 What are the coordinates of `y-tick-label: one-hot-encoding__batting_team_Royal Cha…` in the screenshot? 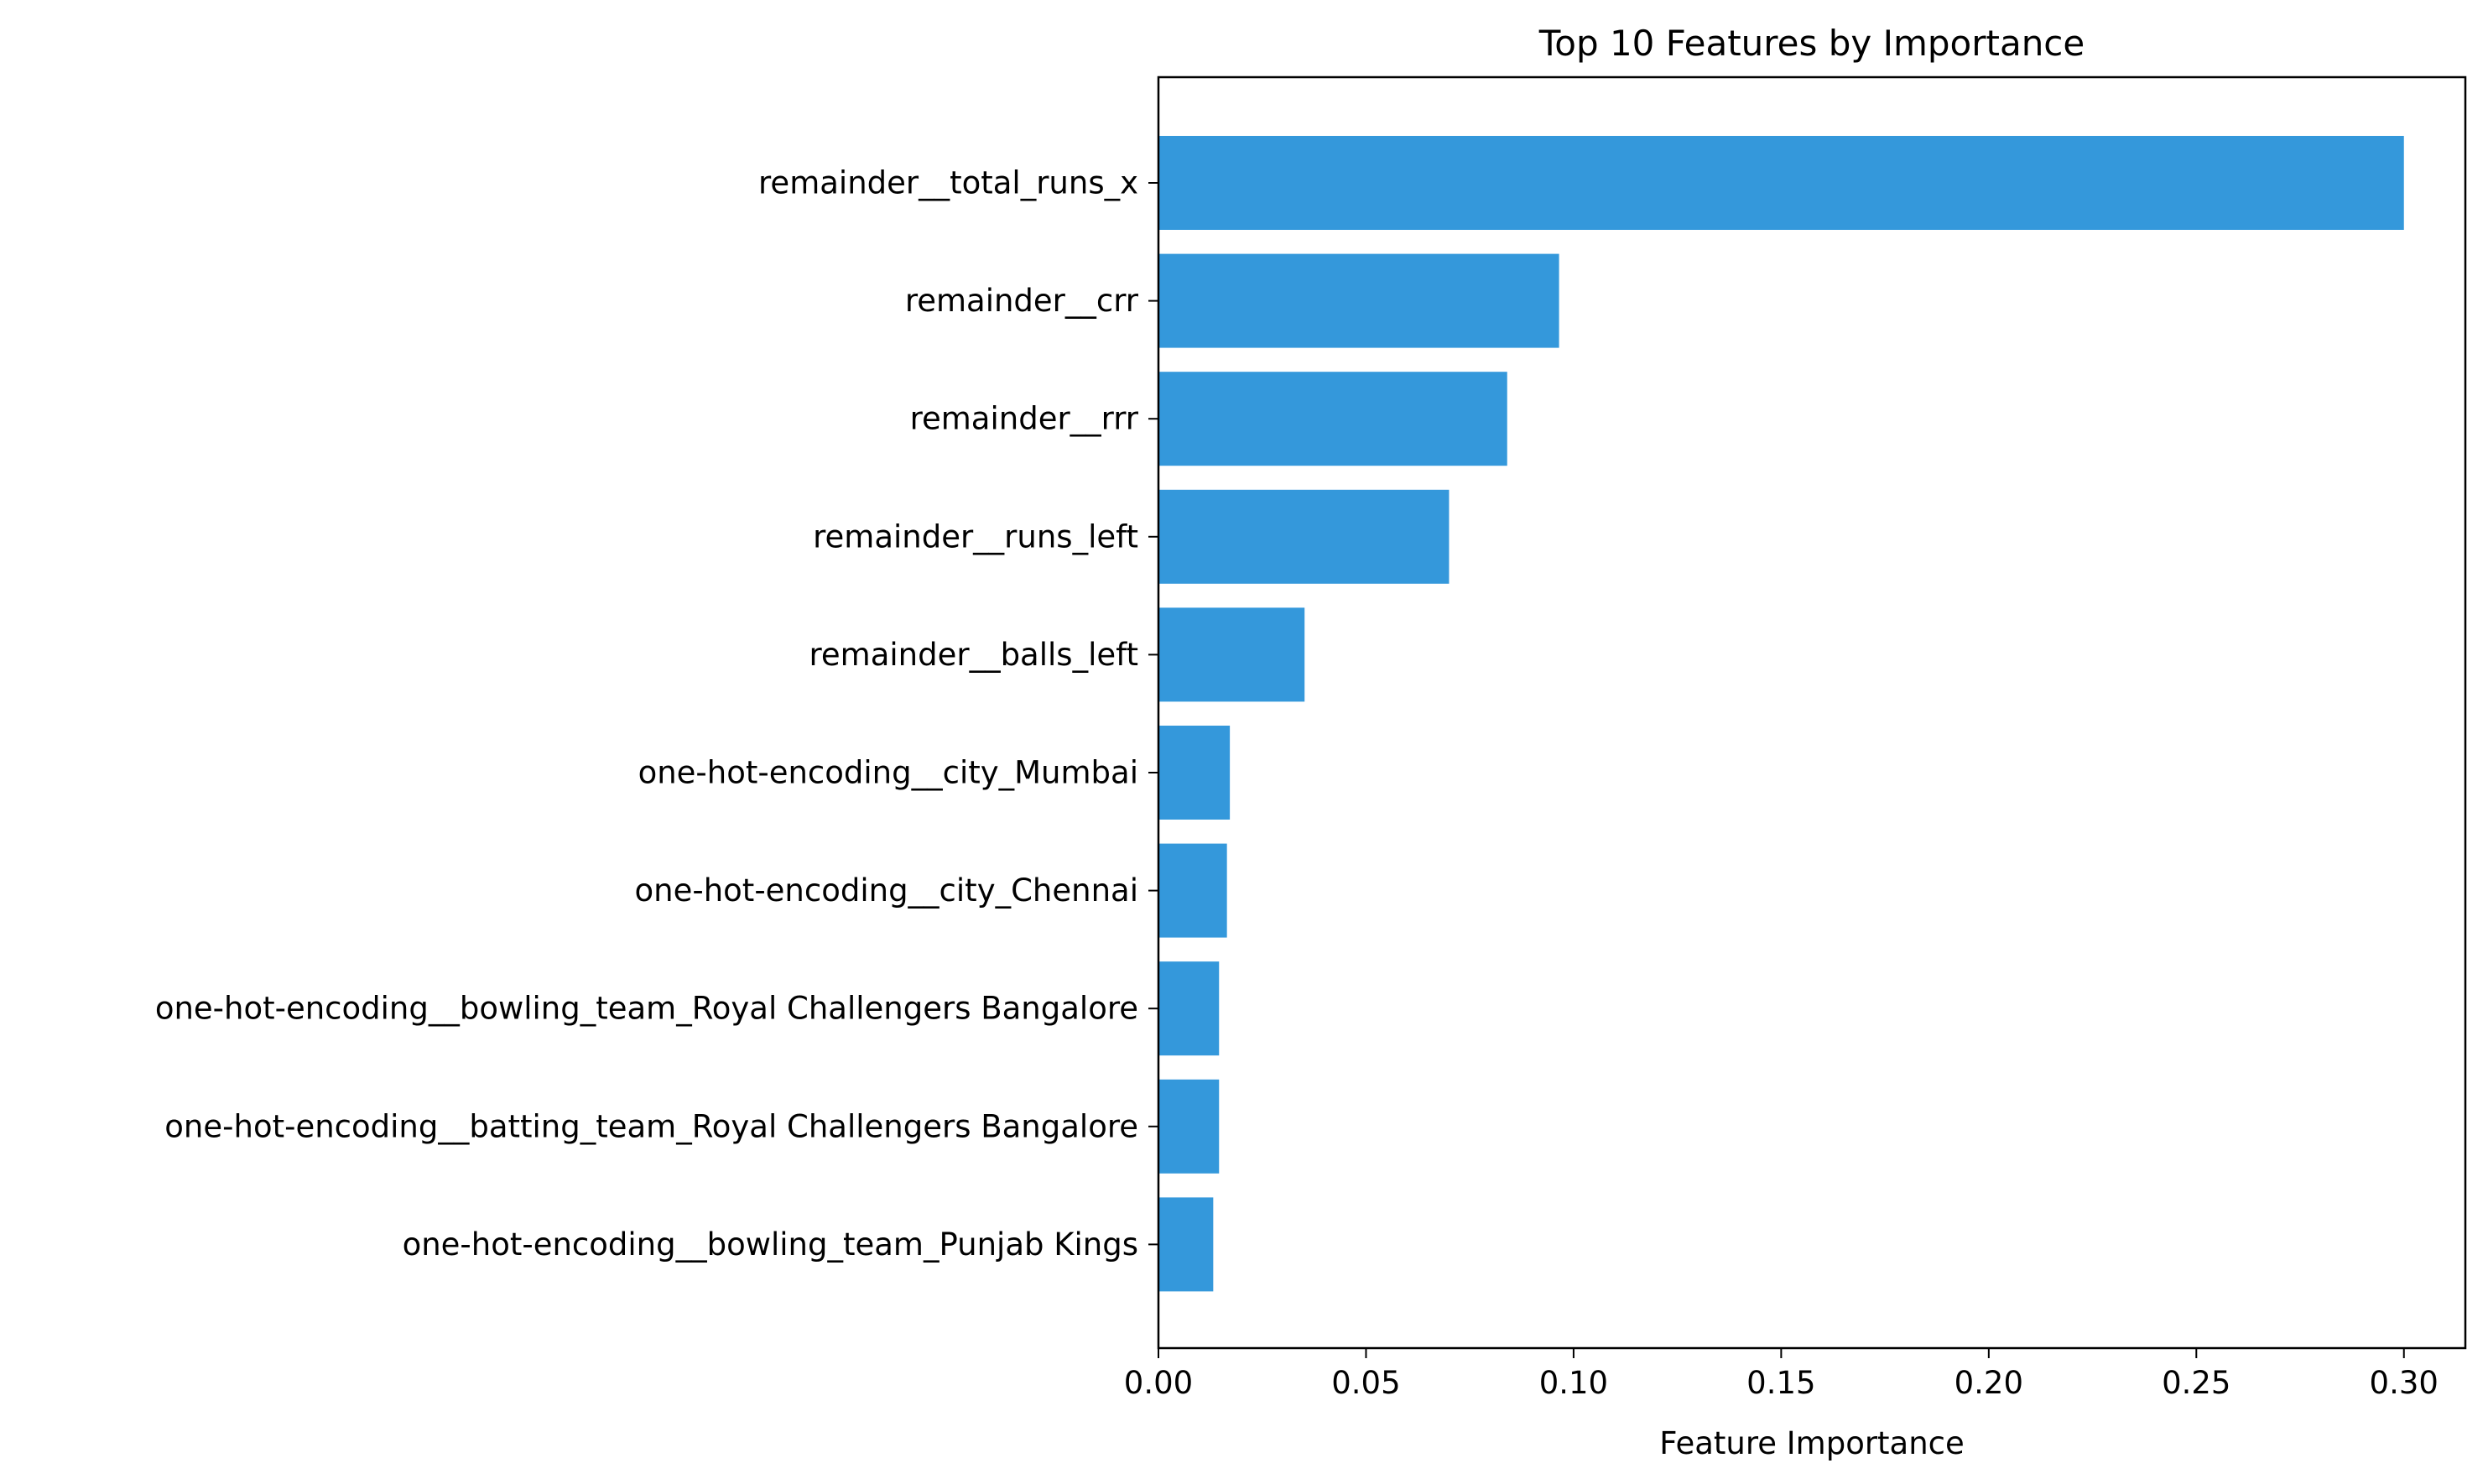 It's located at (651, 1126).